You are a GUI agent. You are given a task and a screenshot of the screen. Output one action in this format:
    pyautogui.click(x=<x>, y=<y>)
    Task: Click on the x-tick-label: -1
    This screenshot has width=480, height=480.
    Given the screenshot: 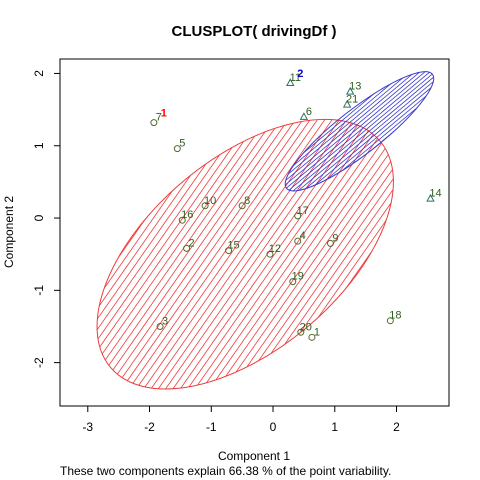 What is the action you would take?
    pyautogui.click(x=211, y=427)
    